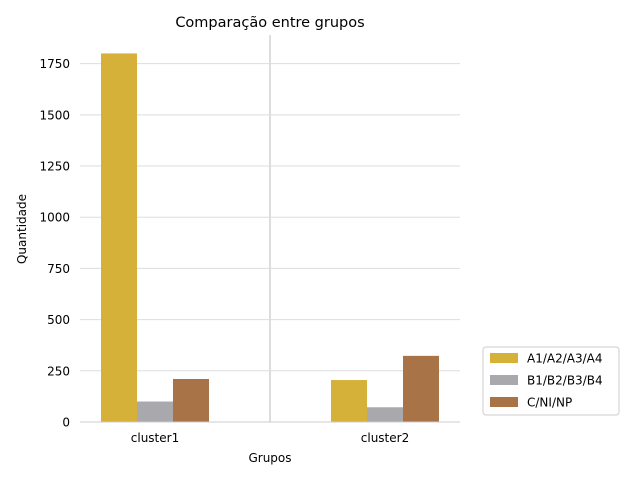  I want to click on x-axis-ticks: cluster1 cluster2, so click(270, 438).